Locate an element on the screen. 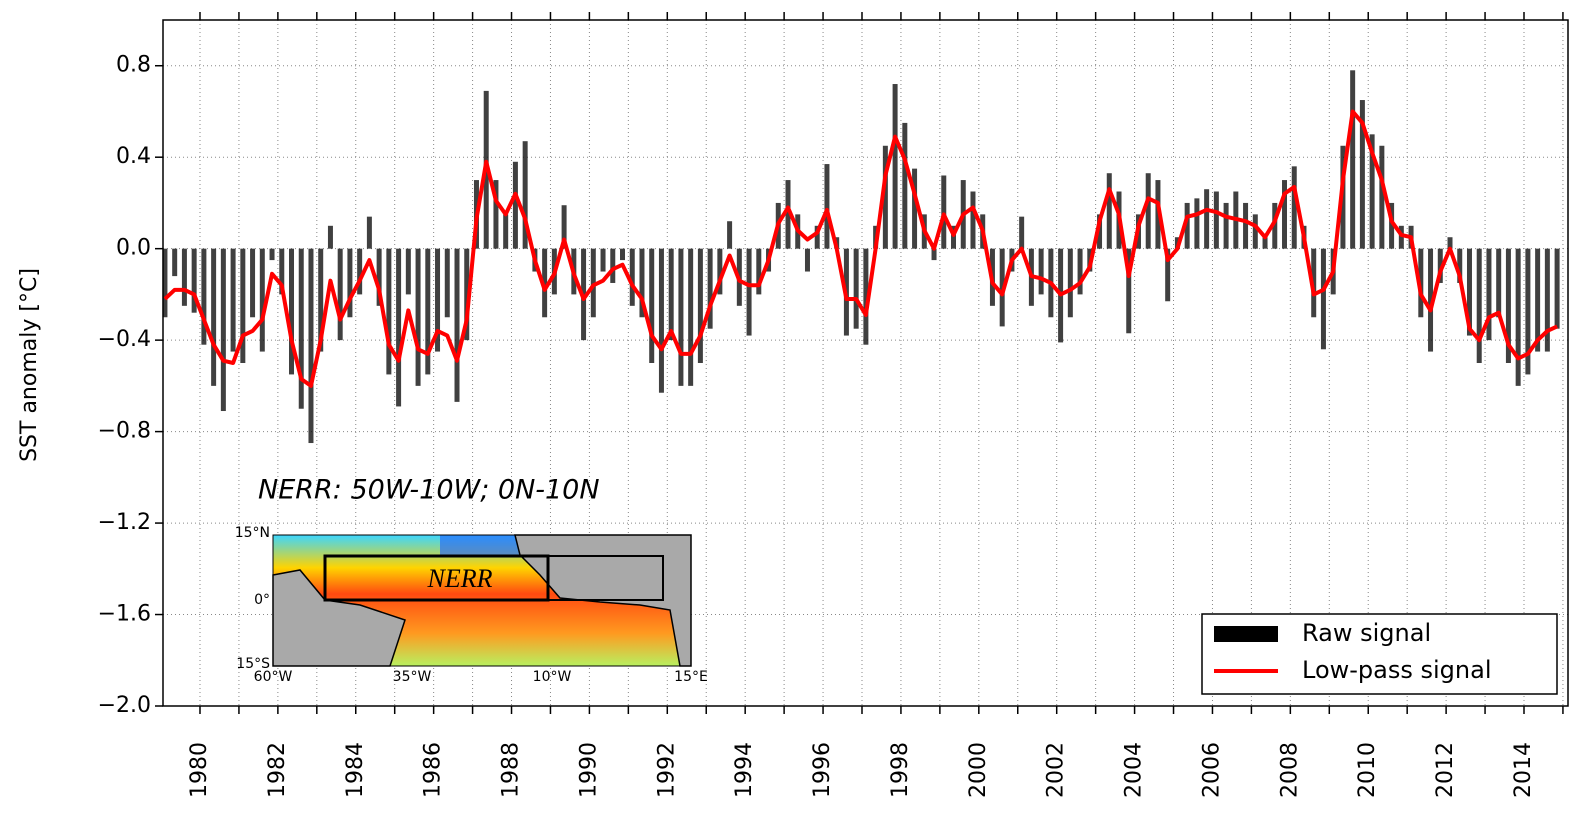  y-tick-label: −1.2 is located at coordinates (124, 522).